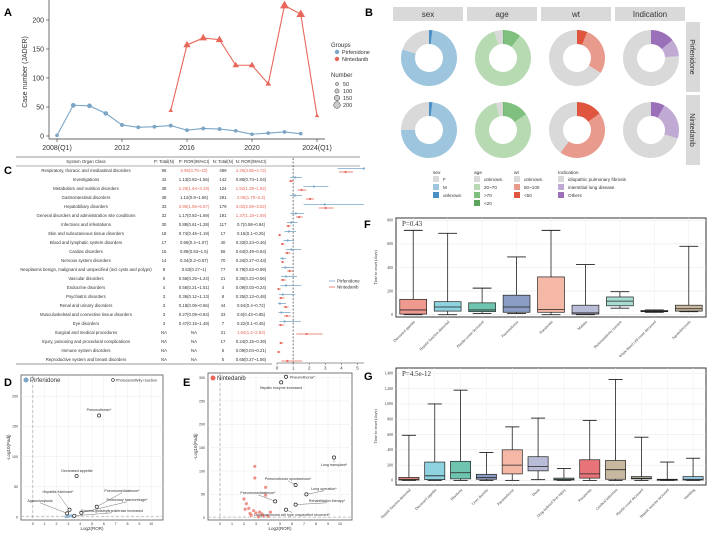 This screenshot has height=534, width=708. Describe the element at coordinates (57, 524) in the screenshot. I see `x-tick-label: 2` at that location.